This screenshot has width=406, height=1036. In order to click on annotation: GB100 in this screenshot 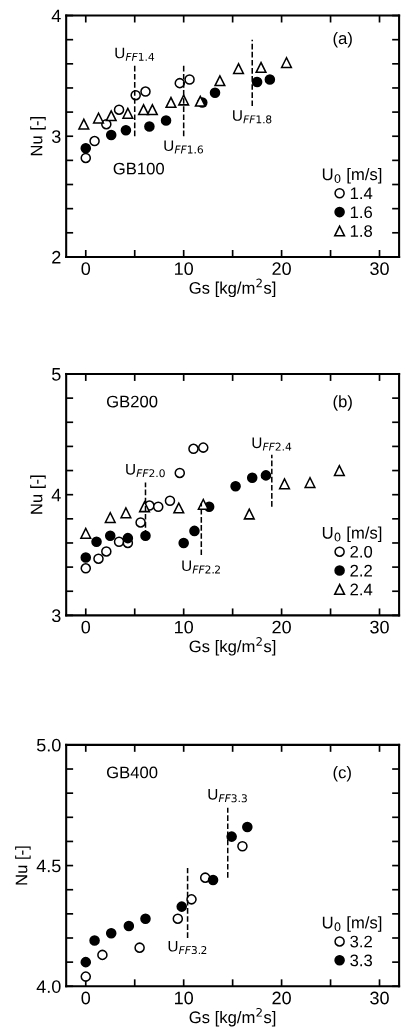, I will do `click(139, 168)`.